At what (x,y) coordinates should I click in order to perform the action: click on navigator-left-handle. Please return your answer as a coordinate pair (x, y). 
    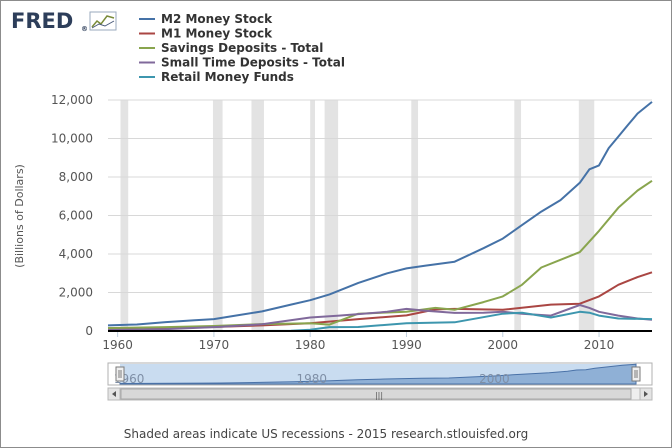
    Looking at the image, I should click on (120, 374).